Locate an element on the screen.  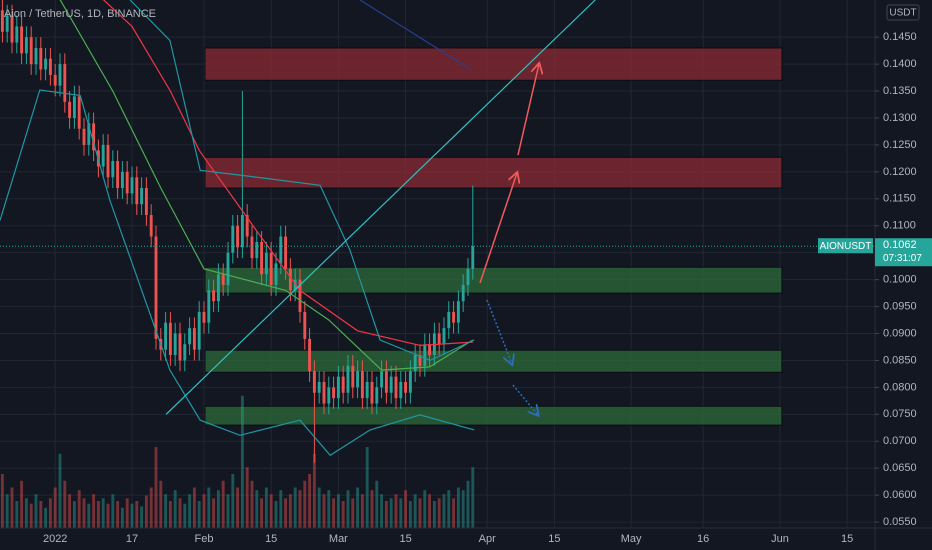
x-tick-label: 17 is located at coordinates (132, 539).